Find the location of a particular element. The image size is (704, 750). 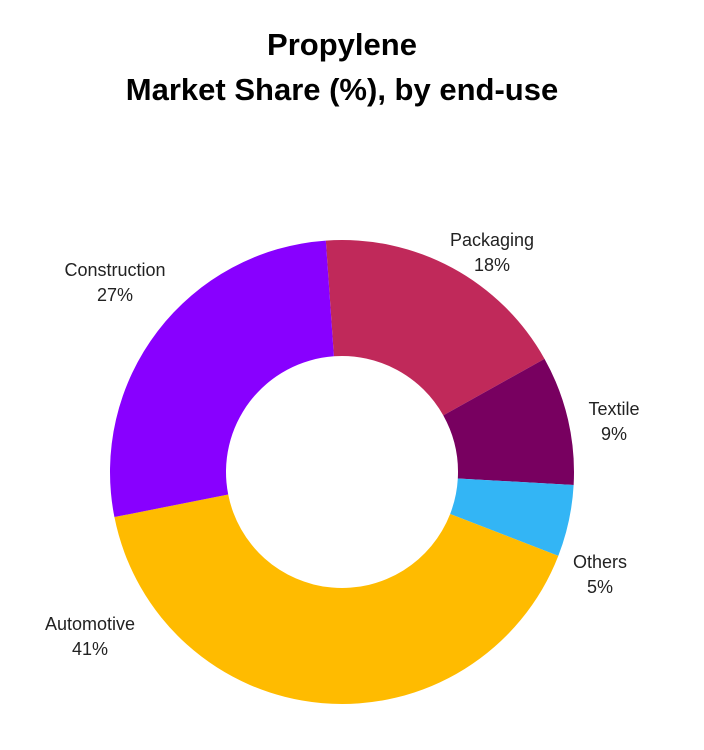

slice-label: Textile is located at coordinates (613, 409).